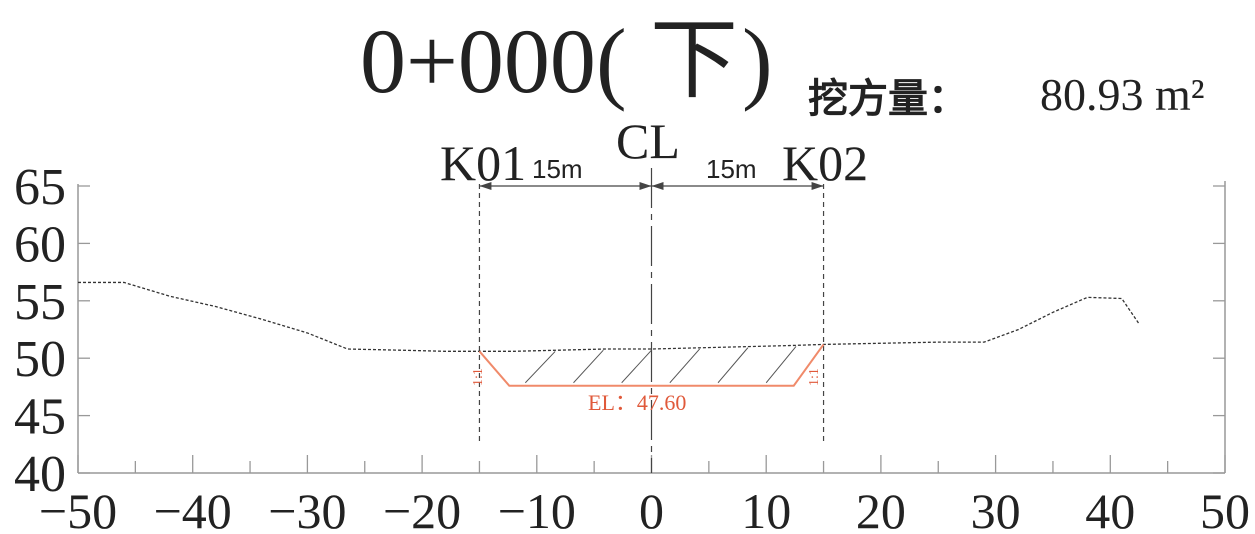 Image resolution: width=1255 pixels, height=534 pixels. Describe the element at coordinates (694, 59) in the screenshot. I see `direction-label: 下` at that location.